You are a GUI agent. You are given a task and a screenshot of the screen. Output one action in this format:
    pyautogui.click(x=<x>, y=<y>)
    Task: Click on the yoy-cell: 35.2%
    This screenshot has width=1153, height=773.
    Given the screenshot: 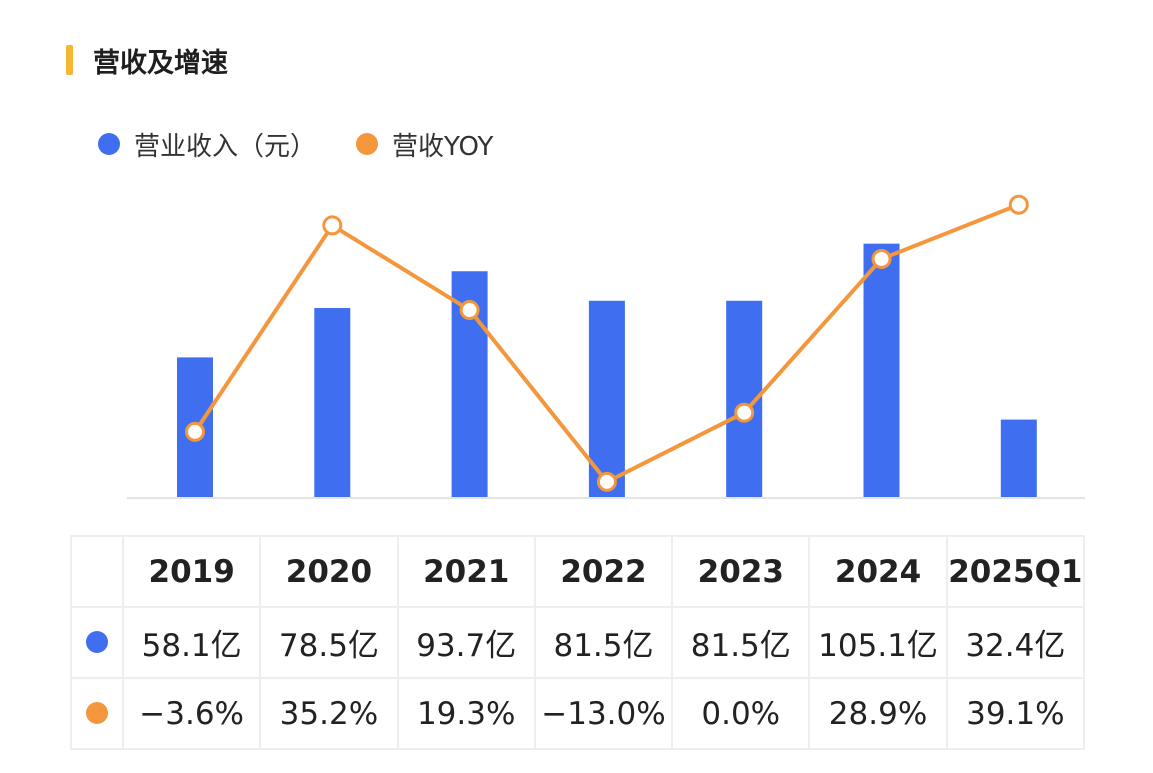 What is the action you would take?
    pyautogui.click(x=329, y=713)
    